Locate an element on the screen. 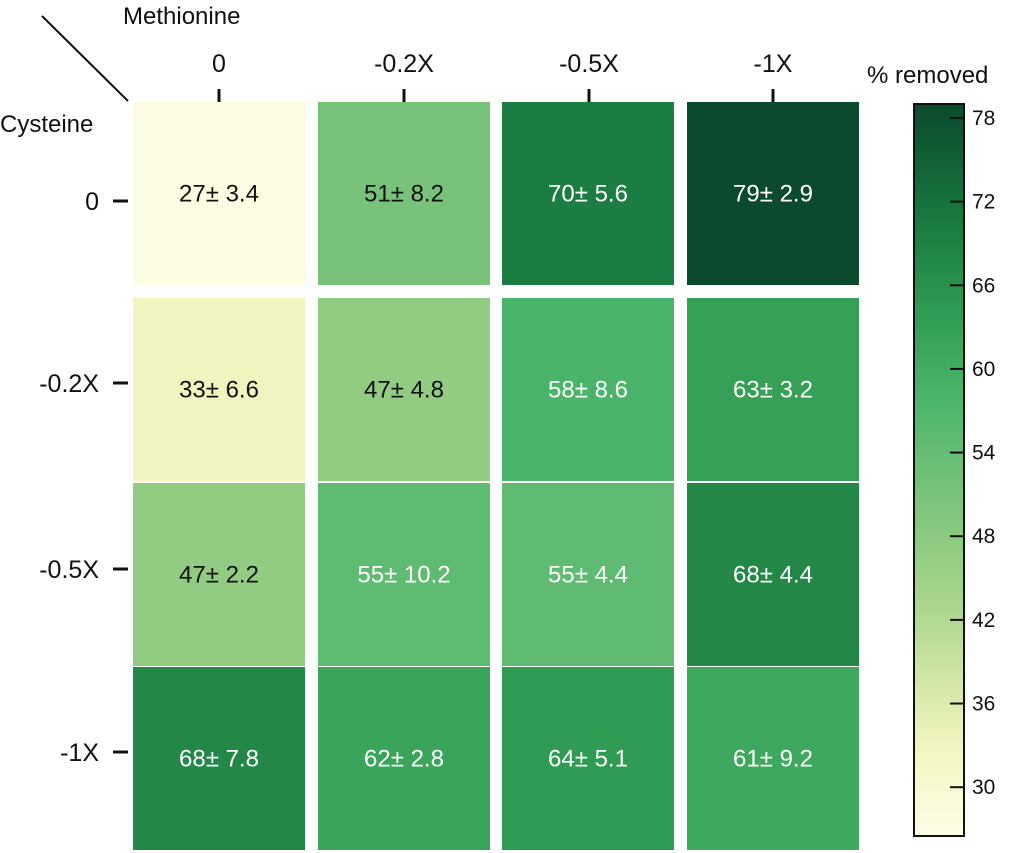 This screenshot has height=853, width=1011. colorbar-tick-label: 42 is located at coordinates (983, 620).